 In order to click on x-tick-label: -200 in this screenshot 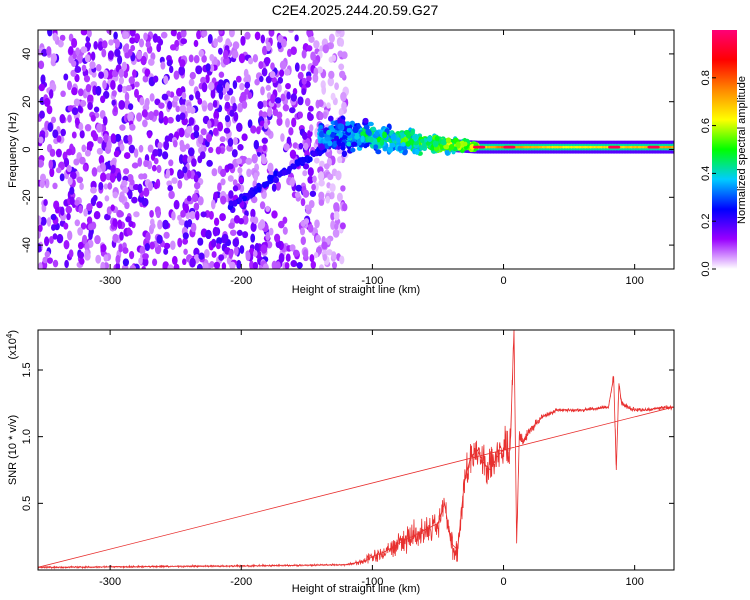, I will do `click(241, 281)`.